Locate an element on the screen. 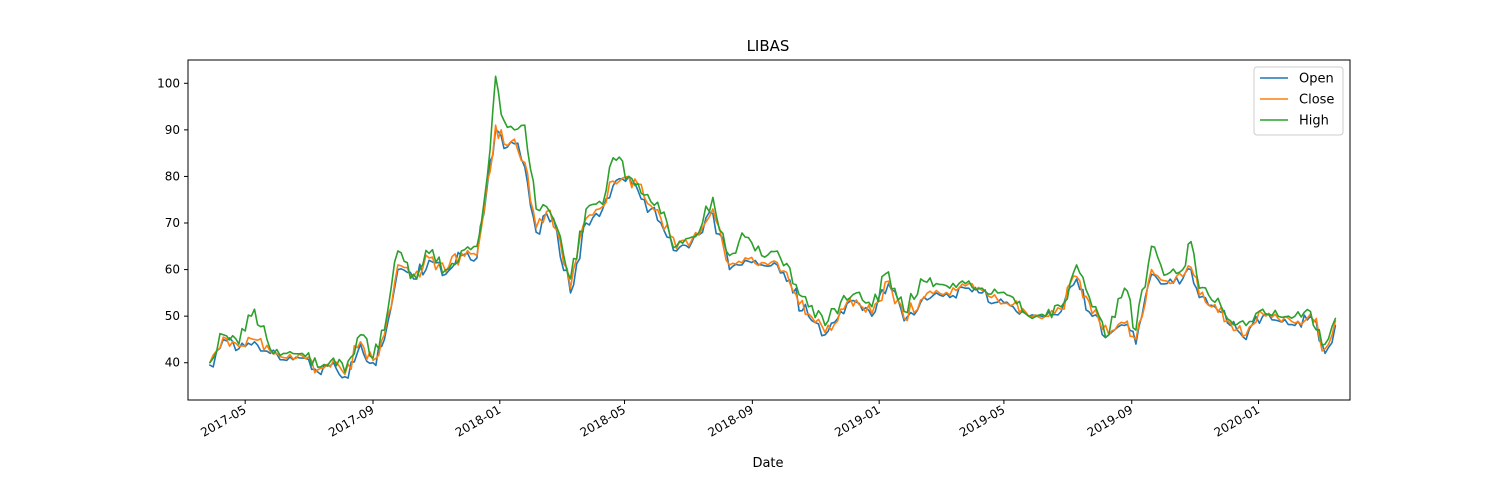 The image size is (1500, 500). x-axis-label: Date is located at coordinates (767, 463).